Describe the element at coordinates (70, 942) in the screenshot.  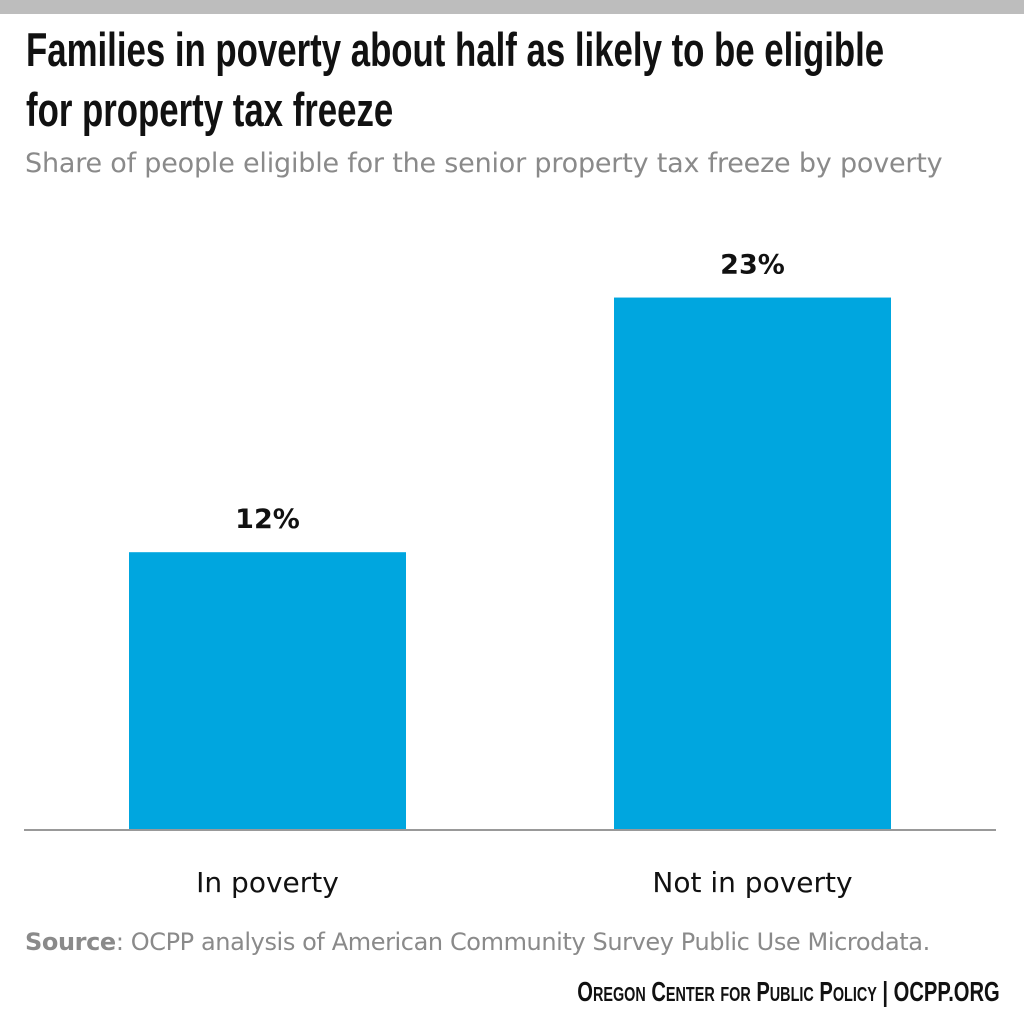
I see `source-label: Source` at that location.